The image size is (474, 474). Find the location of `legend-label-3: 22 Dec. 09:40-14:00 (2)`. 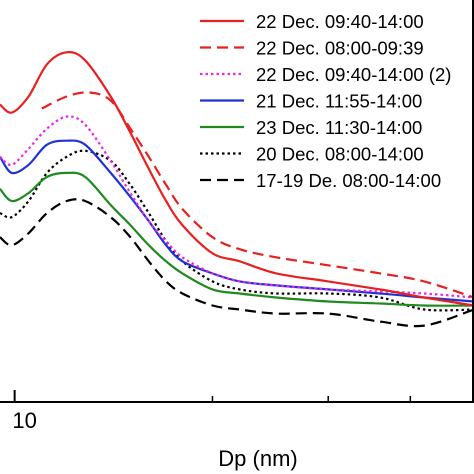

legend-label-3: 22 Dec. 09:40-14:00 (2) is located at coordinates (353, 74).